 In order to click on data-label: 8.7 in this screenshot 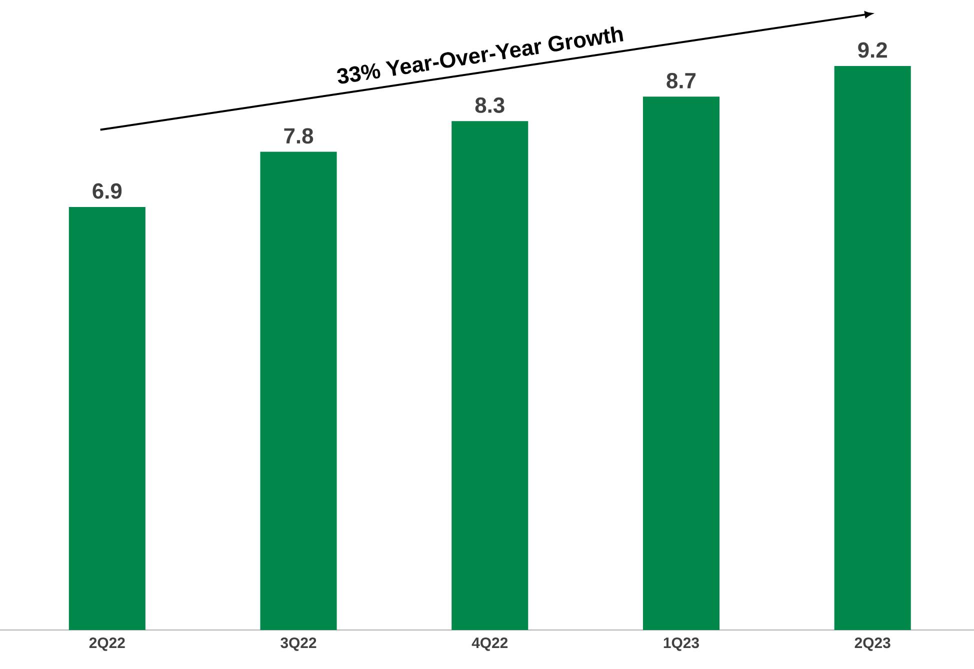, I will do `click(681, 80)`.